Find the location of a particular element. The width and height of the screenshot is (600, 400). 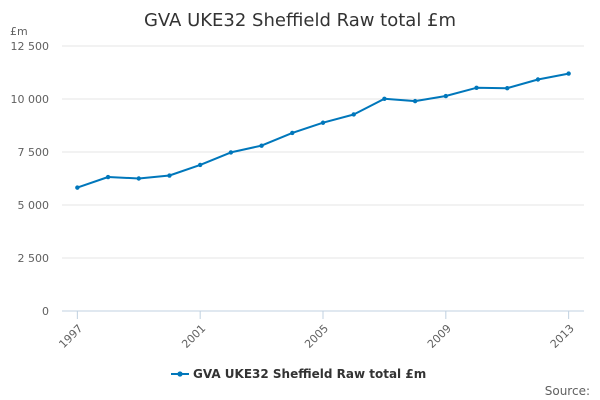

x-tick-label: 2001 is located at coordinates (193, 336).